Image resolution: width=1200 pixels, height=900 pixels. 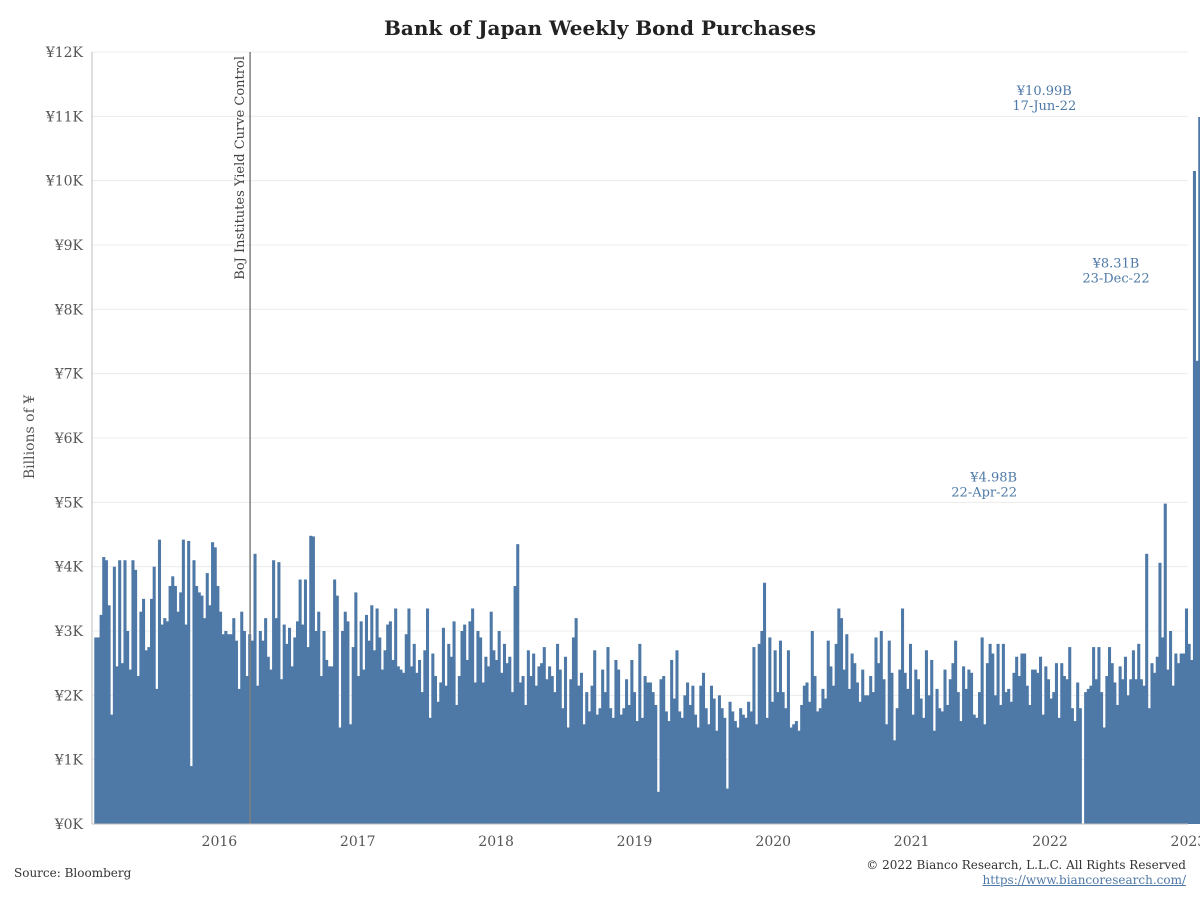 What do you see at coordinates (358, 842) in the screenshot?
I see `x-tick-label: 2017` at bounding box center [358, 842].